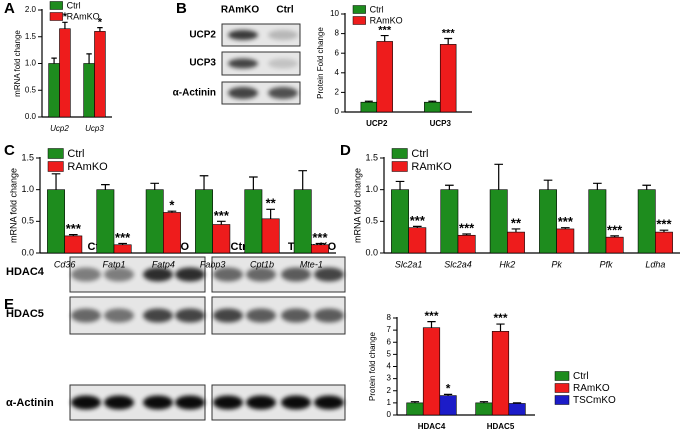 This screenshot has width=685, height=431. Describe the element at coordinates (389, 402) in the screenshot. I see `y-tick-label: 1` at that location.